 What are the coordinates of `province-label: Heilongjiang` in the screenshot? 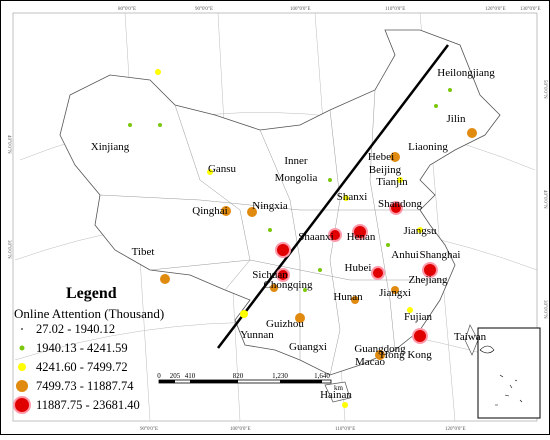 It's located at (466, 73).